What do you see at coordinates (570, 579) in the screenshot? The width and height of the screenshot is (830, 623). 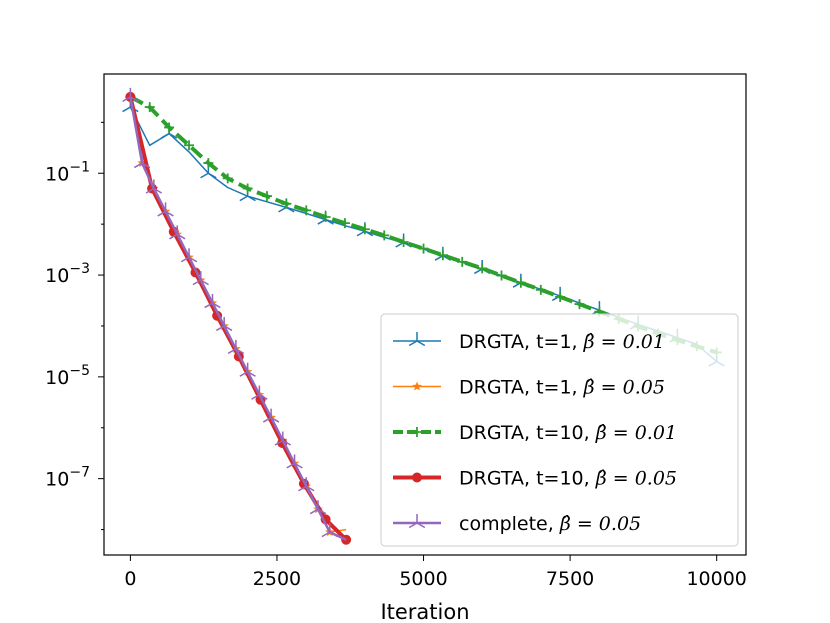 I see `x-tick-label: 7500` at bounding box center [570, 579].